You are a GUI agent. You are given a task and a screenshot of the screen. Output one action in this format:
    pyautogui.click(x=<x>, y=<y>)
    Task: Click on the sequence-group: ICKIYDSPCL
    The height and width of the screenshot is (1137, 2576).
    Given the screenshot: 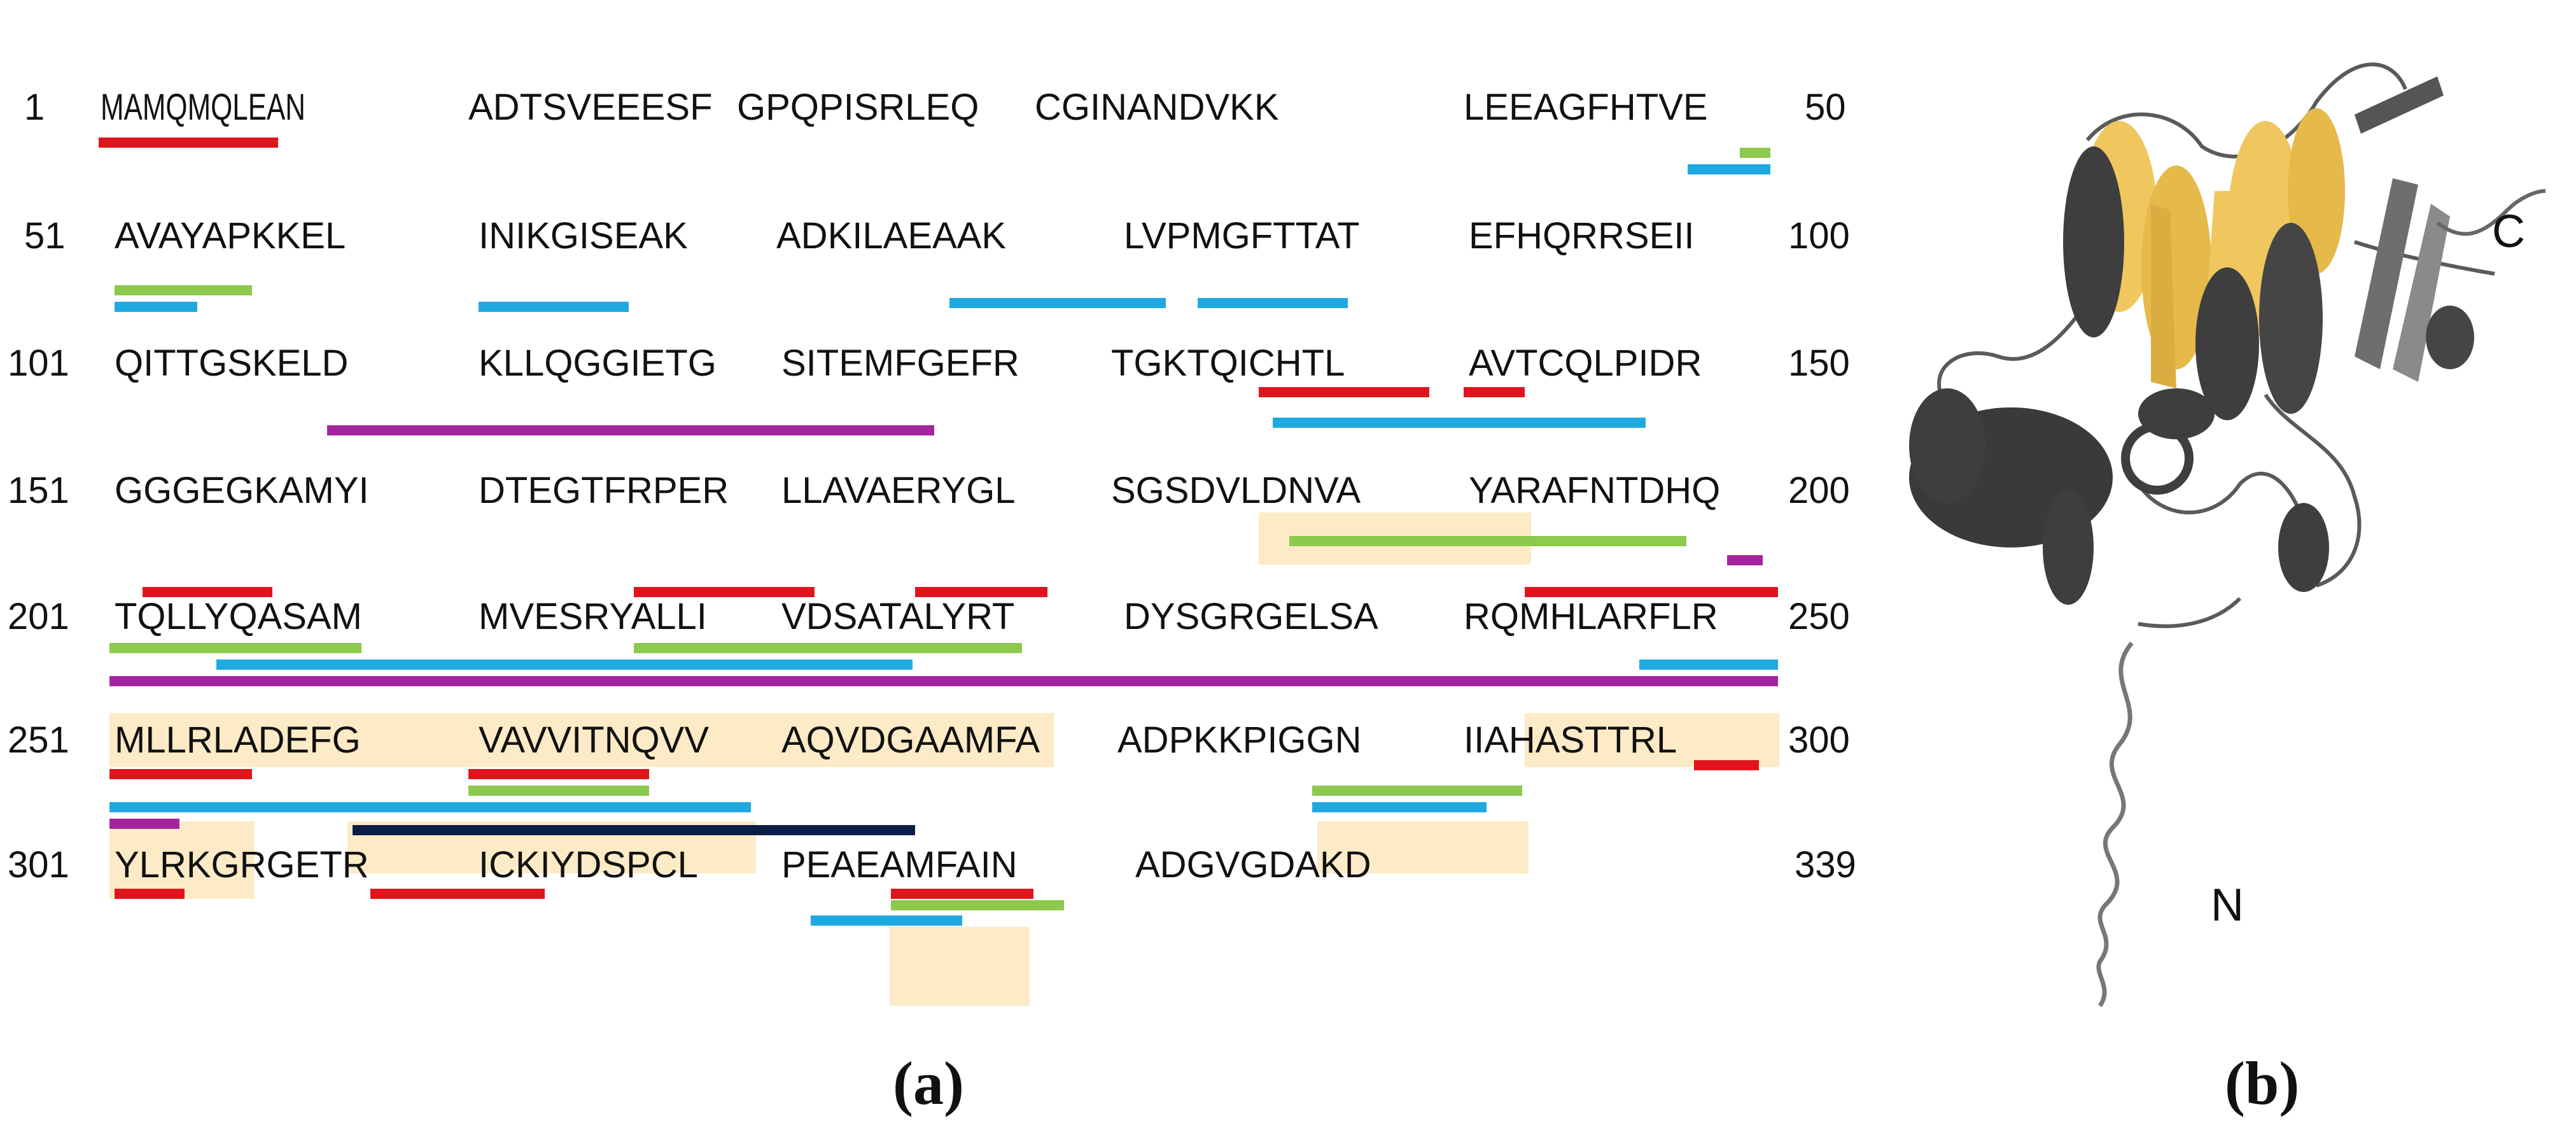 What is the action you would take?
    pyautogui.click(x=588, y=865)
    